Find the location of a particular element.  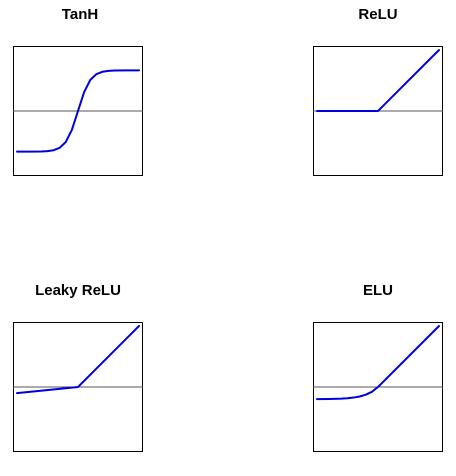

chart-title: ReLU is located at coordinates (378, 14).